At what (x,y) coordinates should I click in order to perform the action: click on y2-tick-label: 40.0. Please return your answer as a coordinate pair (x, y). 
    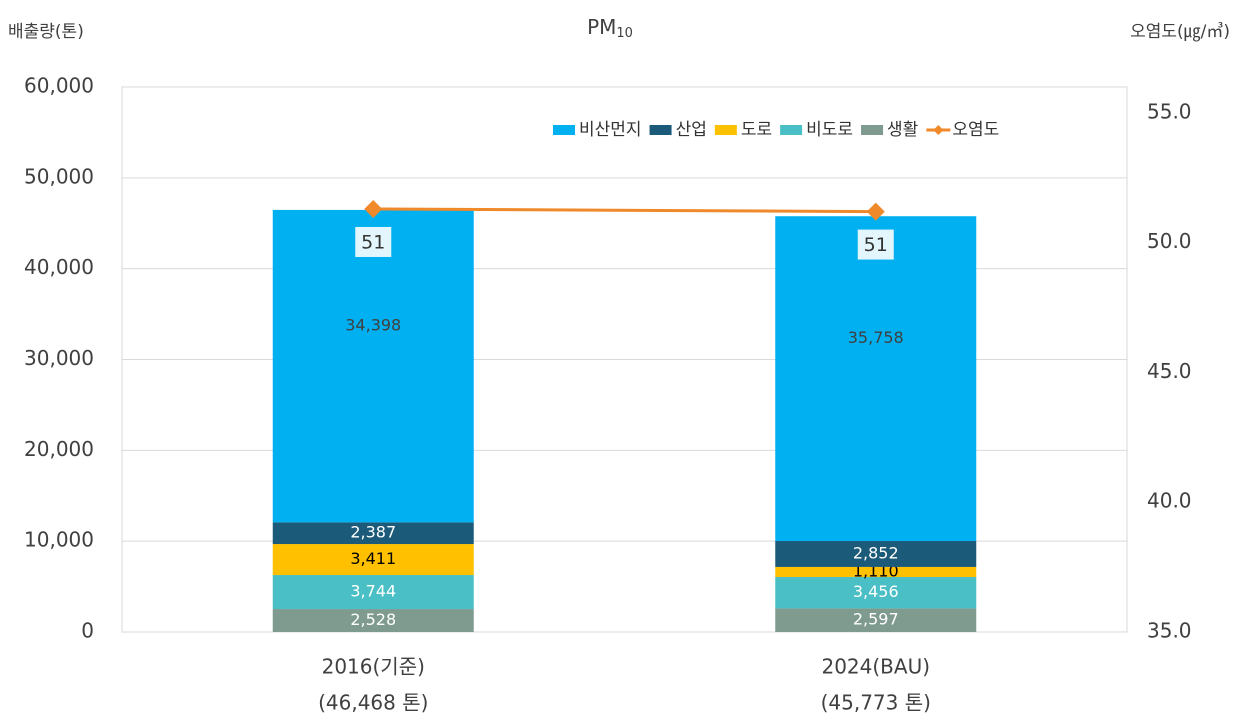
    Looking at the image, I should click on (1169, 501).